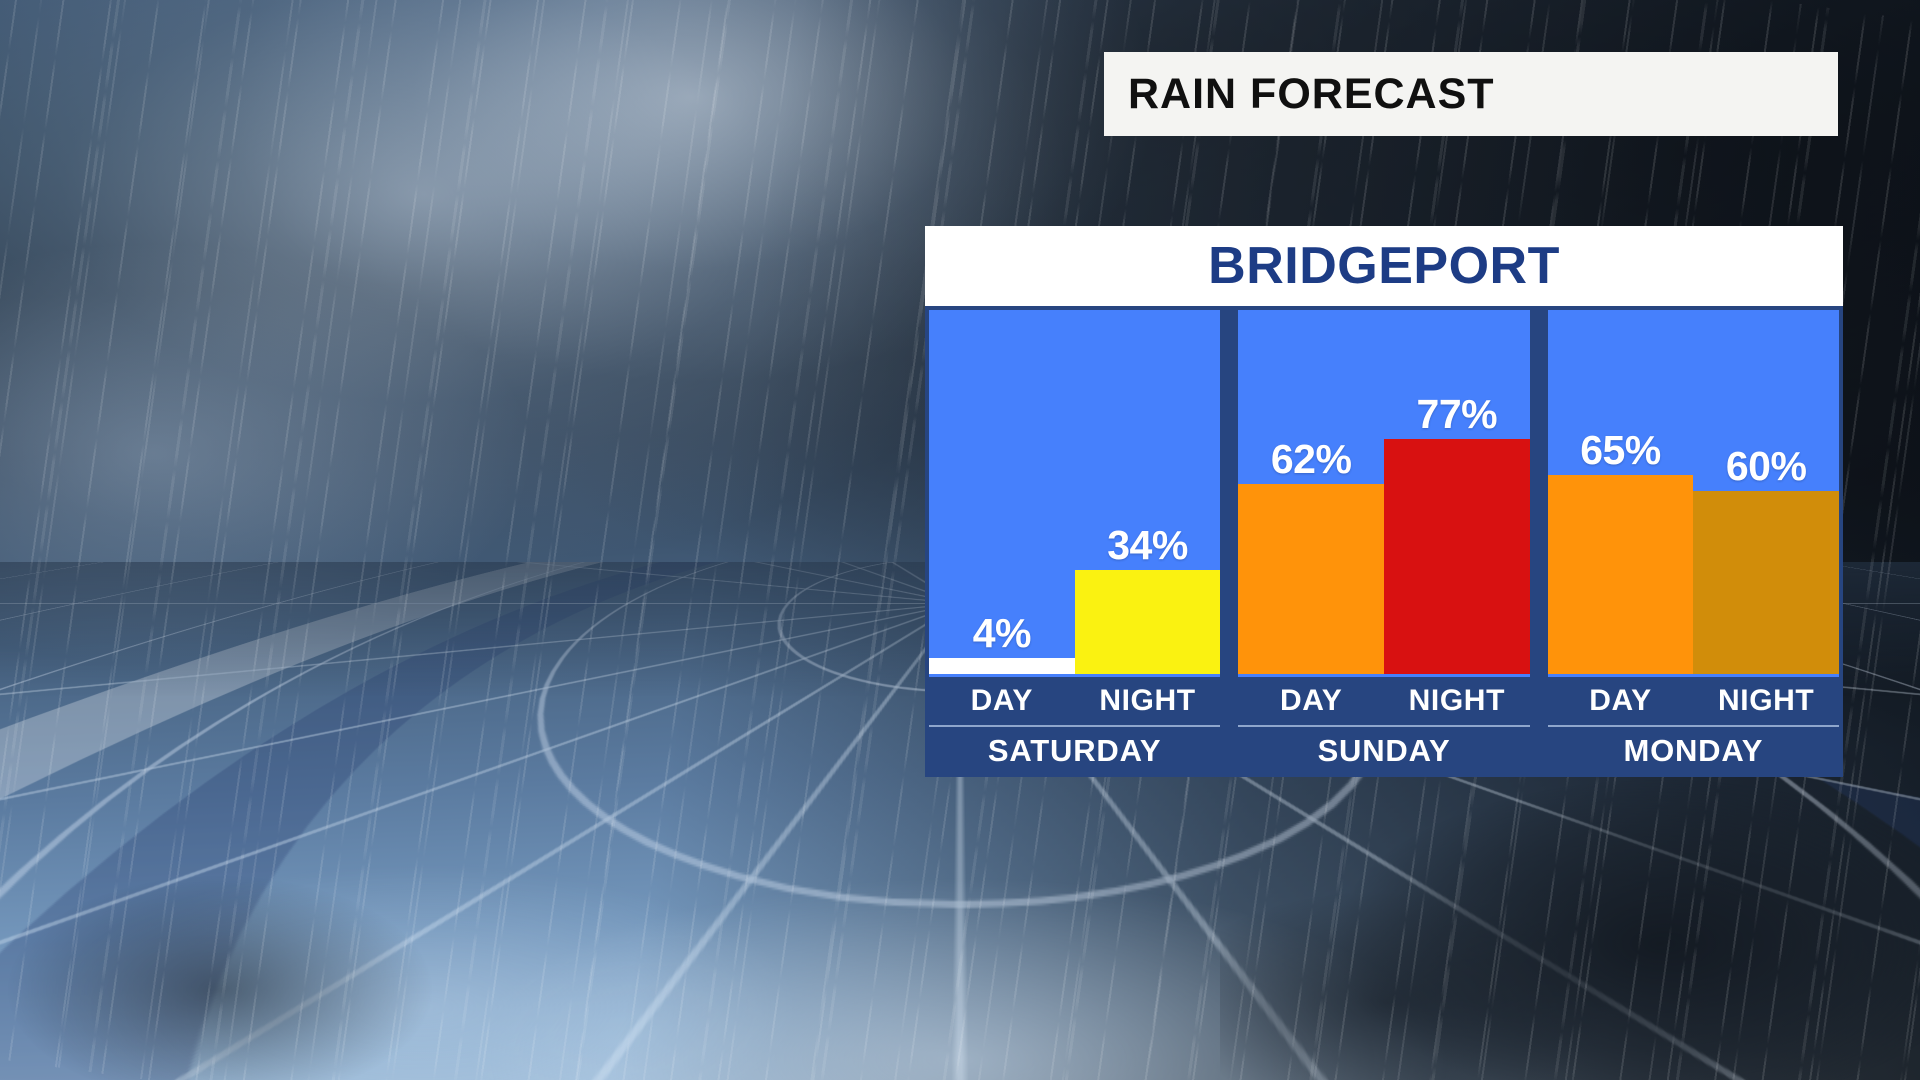  I want to click on day-name: SATURDAY, so click(1074, 750).